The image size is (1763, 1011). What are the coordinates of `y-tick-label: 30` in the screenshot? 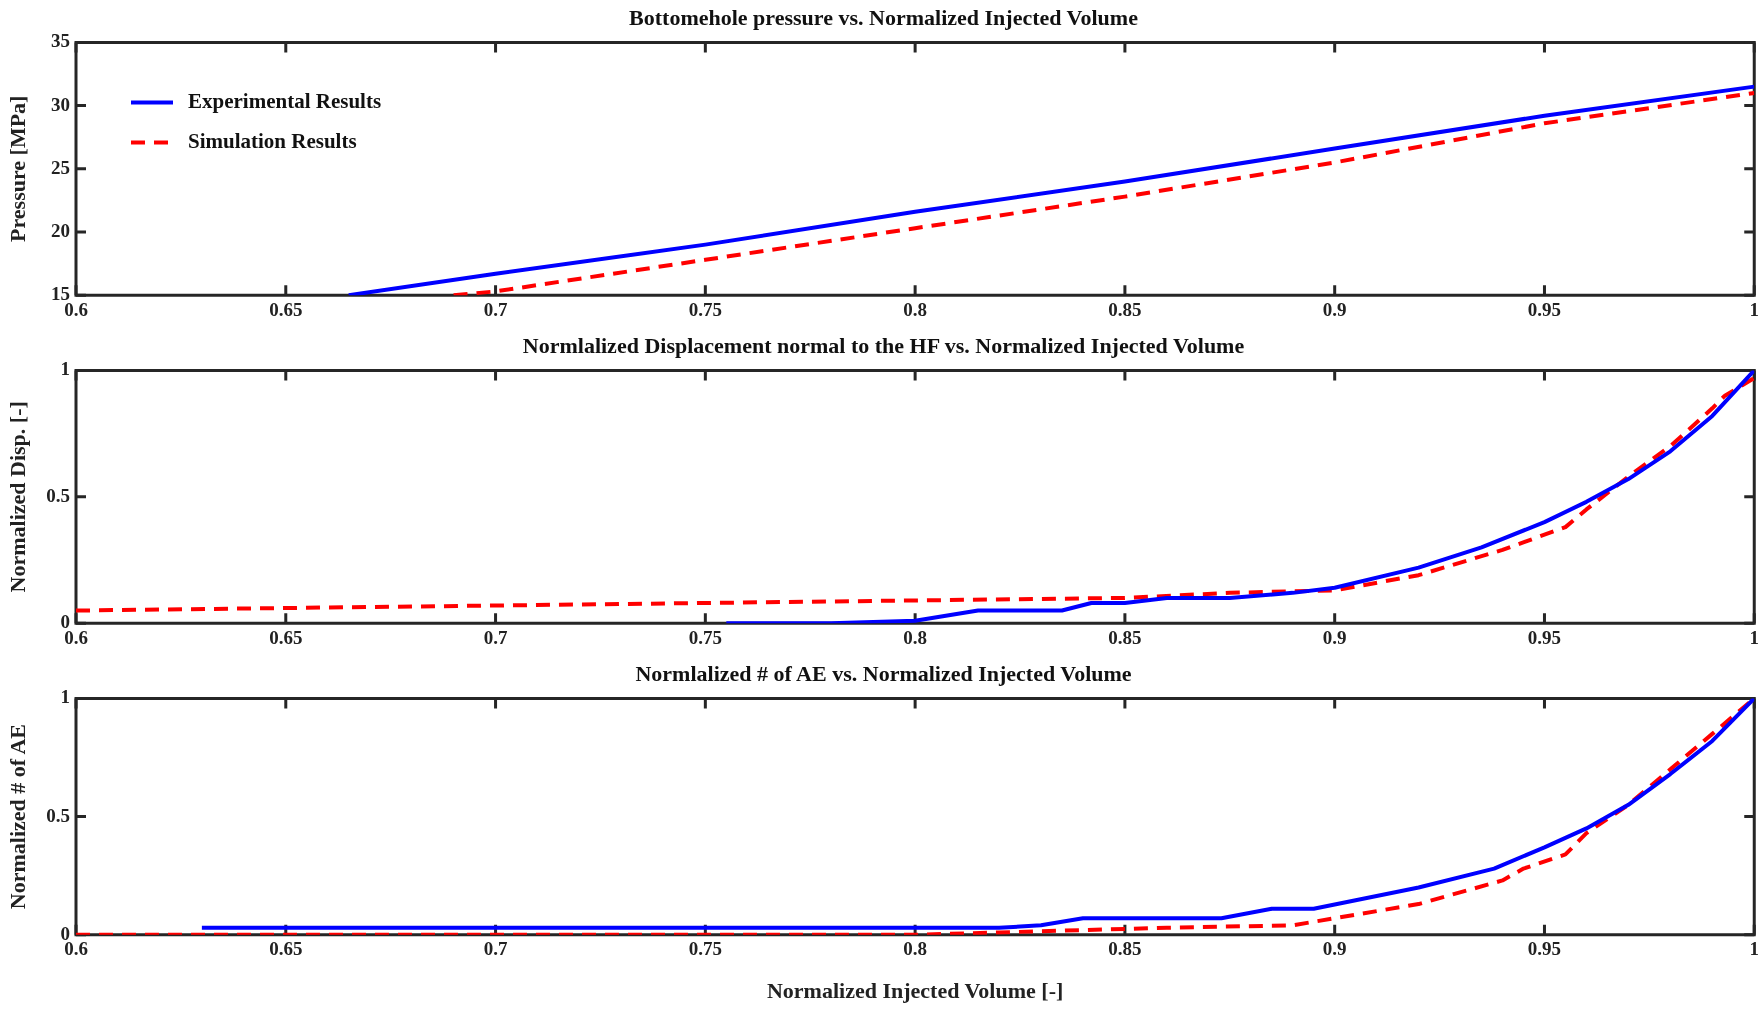 It's located at (60, 104).